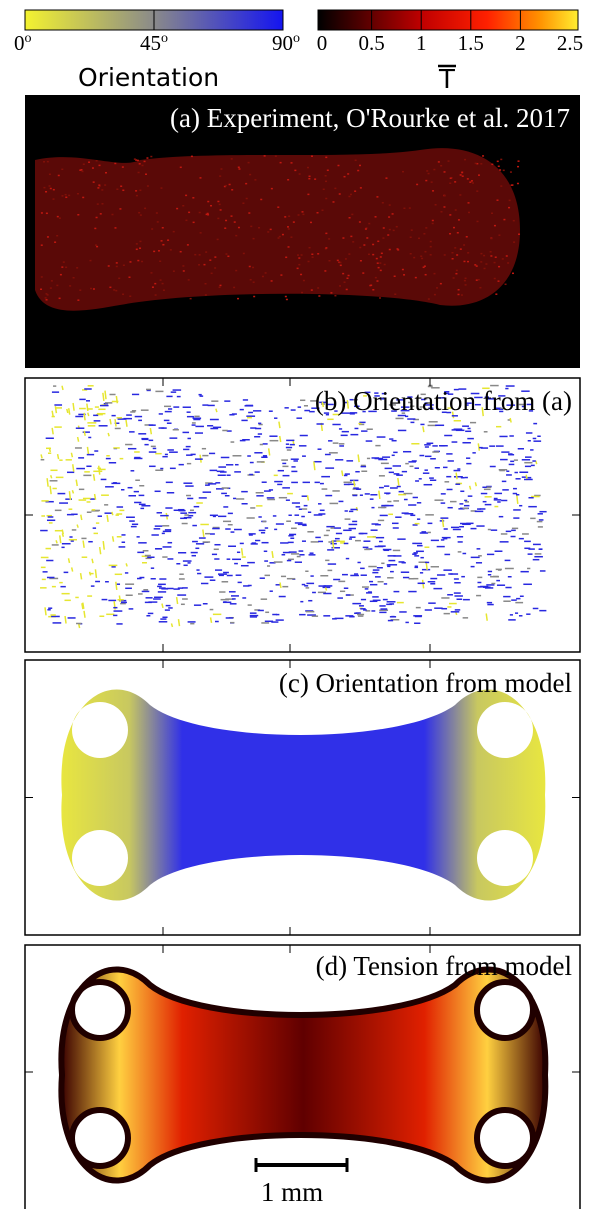 The width and height of the screenshot is (604, 1209). What do you see at coordinates (164, 38) in the screenshot?
I see `tick-superscript: o` at bounding box center [164, 38].